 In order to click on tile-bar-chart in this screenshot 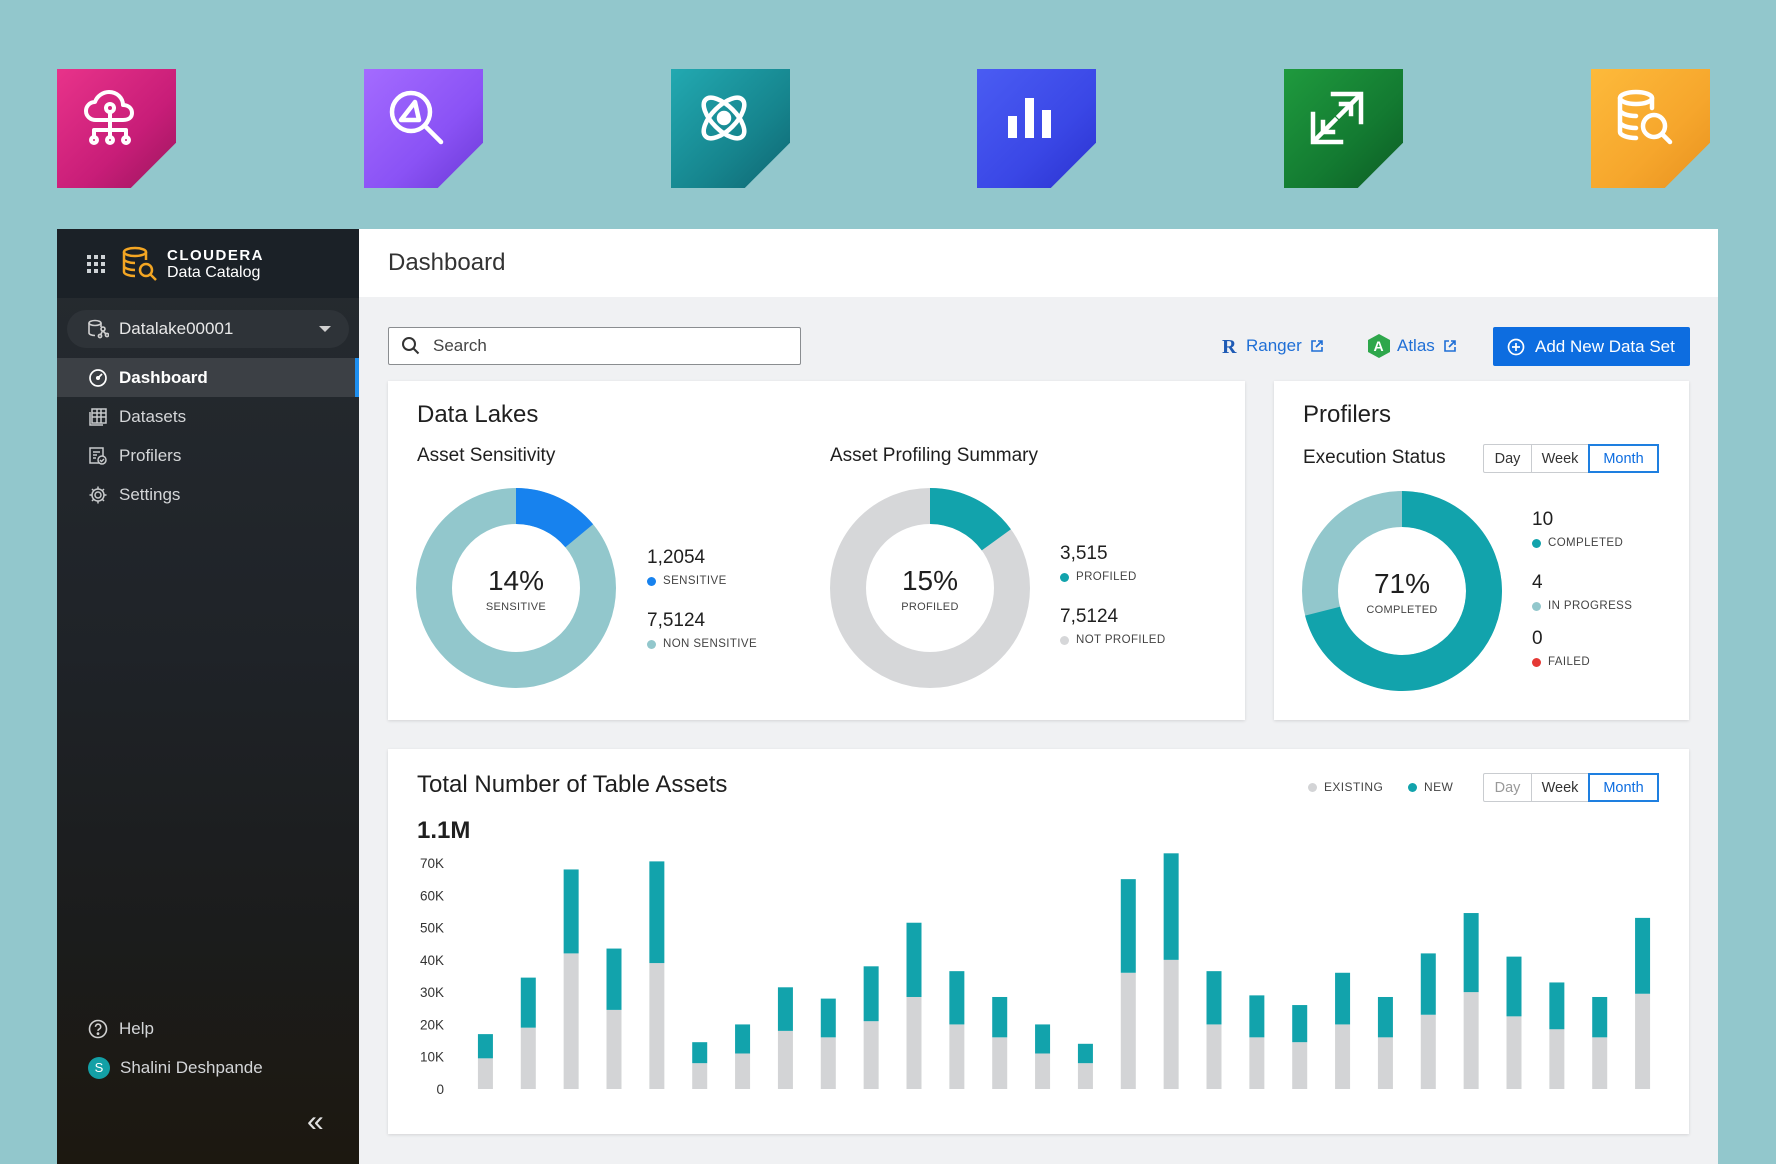, I will do `click(1036, 128)`.